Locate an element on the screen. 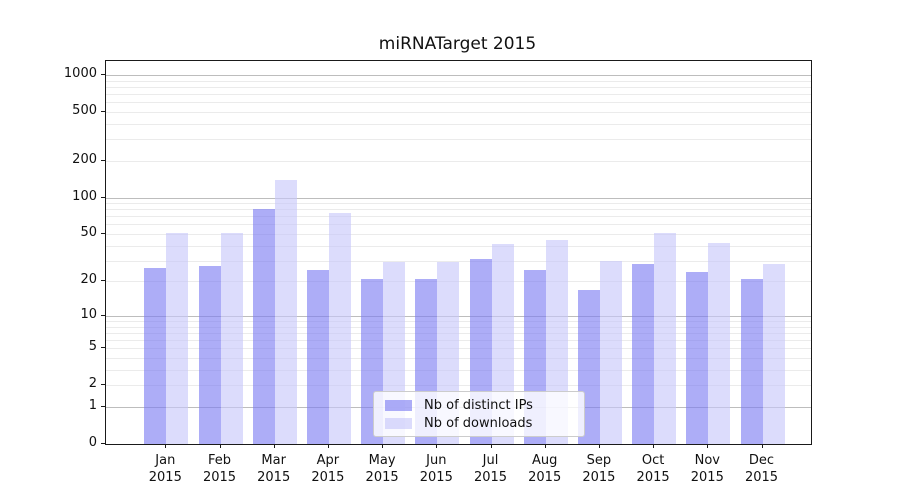  bar-distinct-ips-dec is located at coordinates (751, 361).